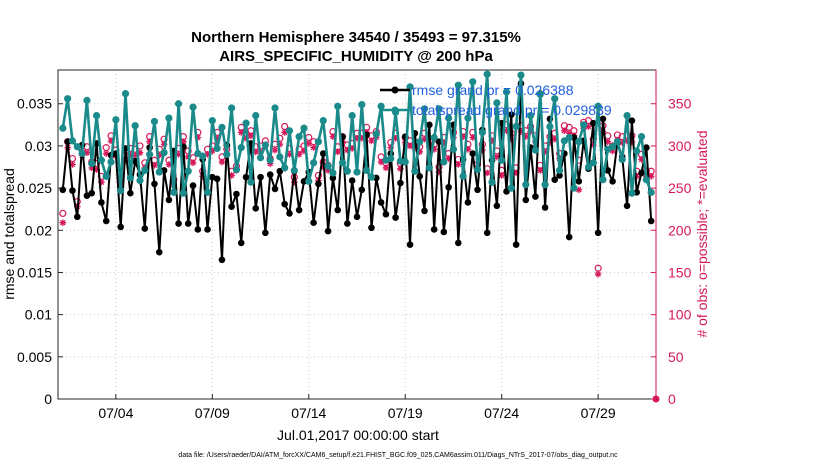 The image size is (830, 470). Describe the element at coordinates (38, 230) in the screenshot. I see `y-tick-label: 0.02` at that location.